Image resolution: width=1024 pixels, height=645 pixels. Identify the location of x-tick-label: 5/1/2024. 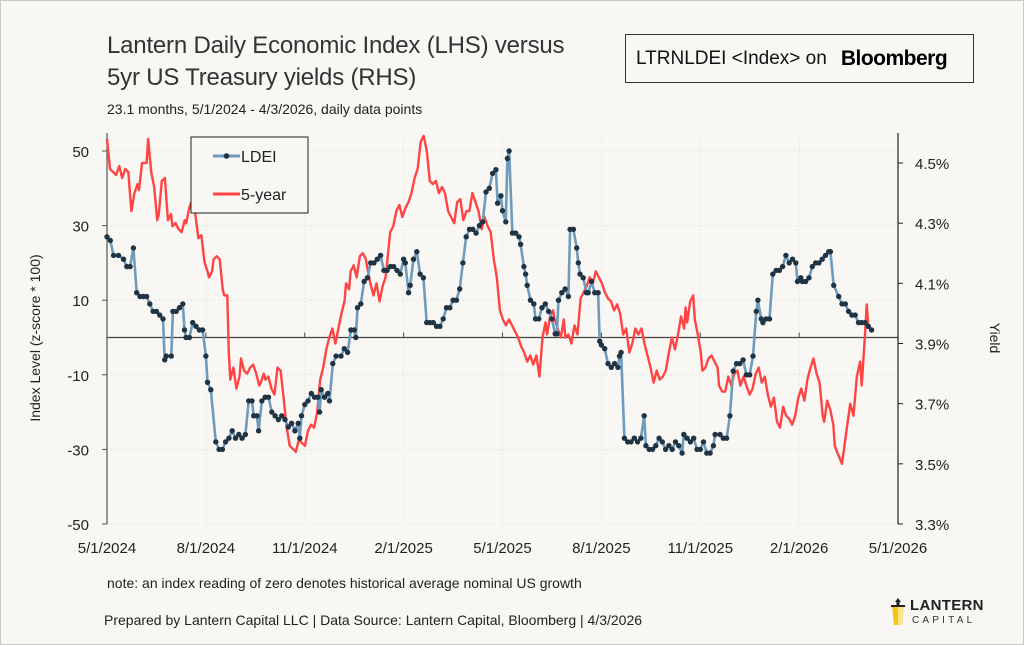
(107, 548).